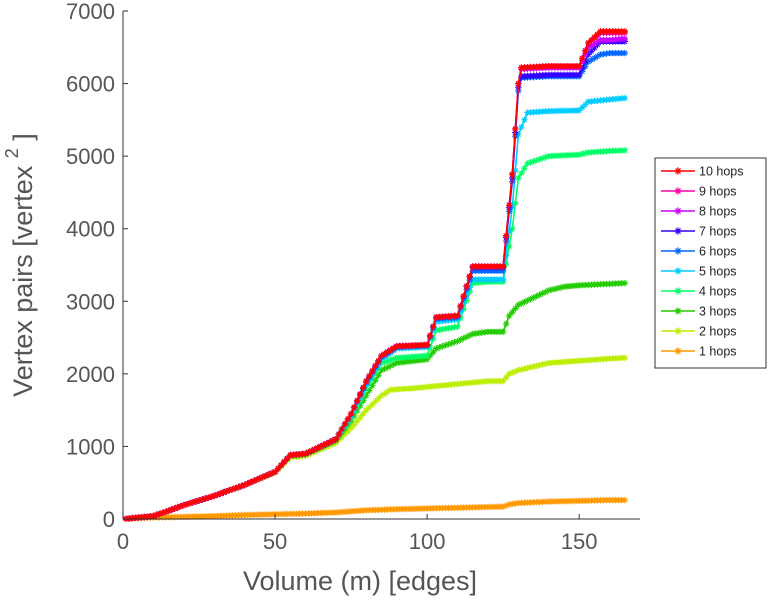  Describe the element at coordinates (90, 446) in the screenshot. I see `y-tick-label-1: 1000` at that location.